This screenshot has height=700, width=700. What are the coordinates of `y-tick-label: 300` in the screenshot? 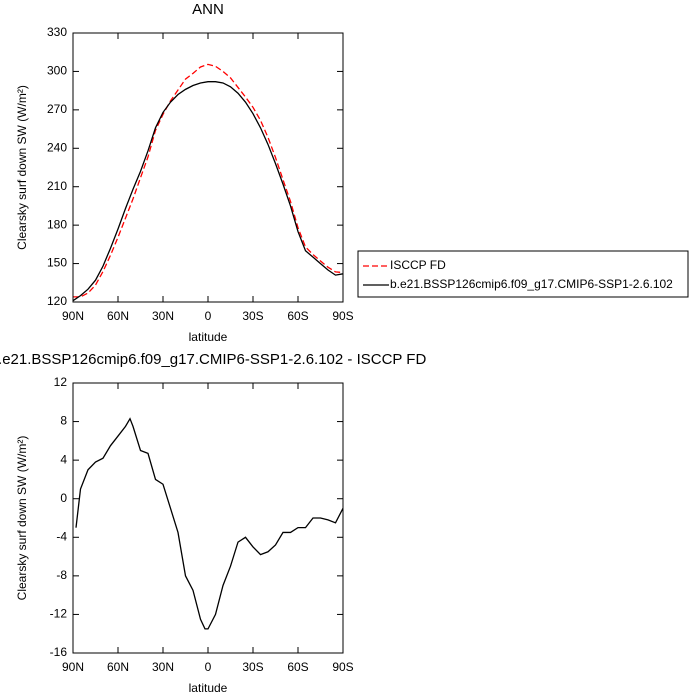 It's located at (57, 71).